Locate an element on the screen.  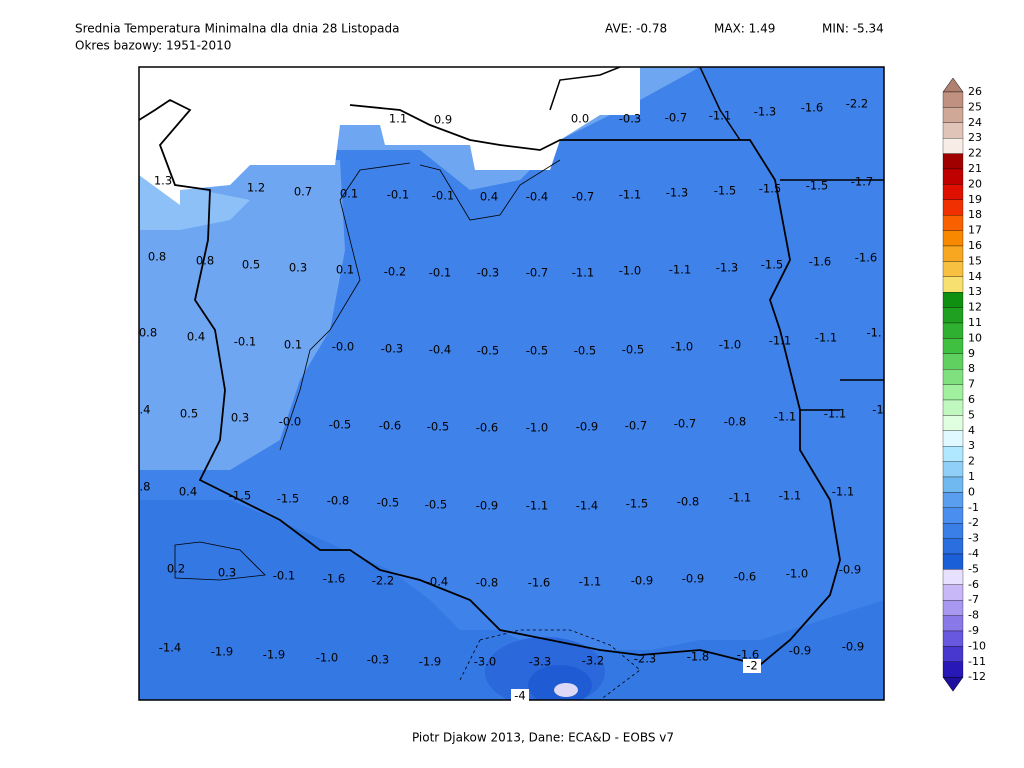
colorbar-label: 23 is located at coordinates (975, 137).